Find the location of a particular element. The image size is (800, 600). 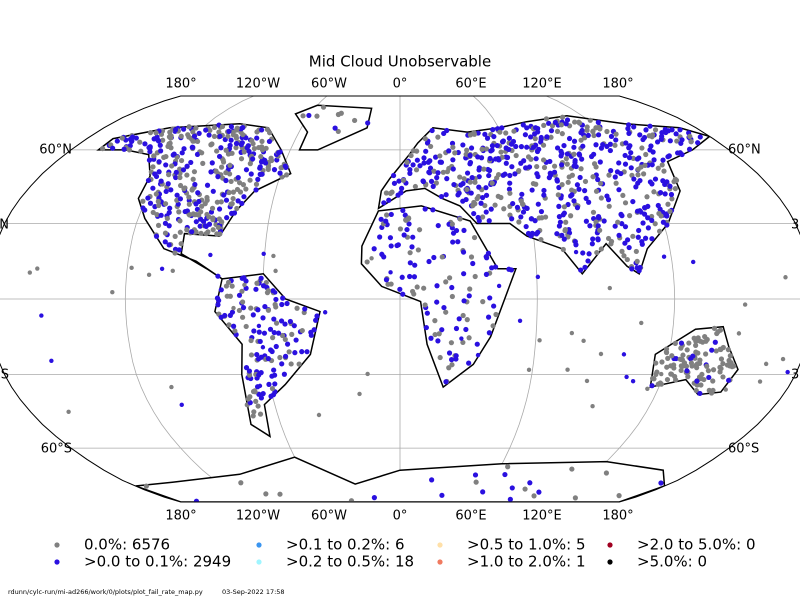

legend-marker is located at coordinates (610, 562).